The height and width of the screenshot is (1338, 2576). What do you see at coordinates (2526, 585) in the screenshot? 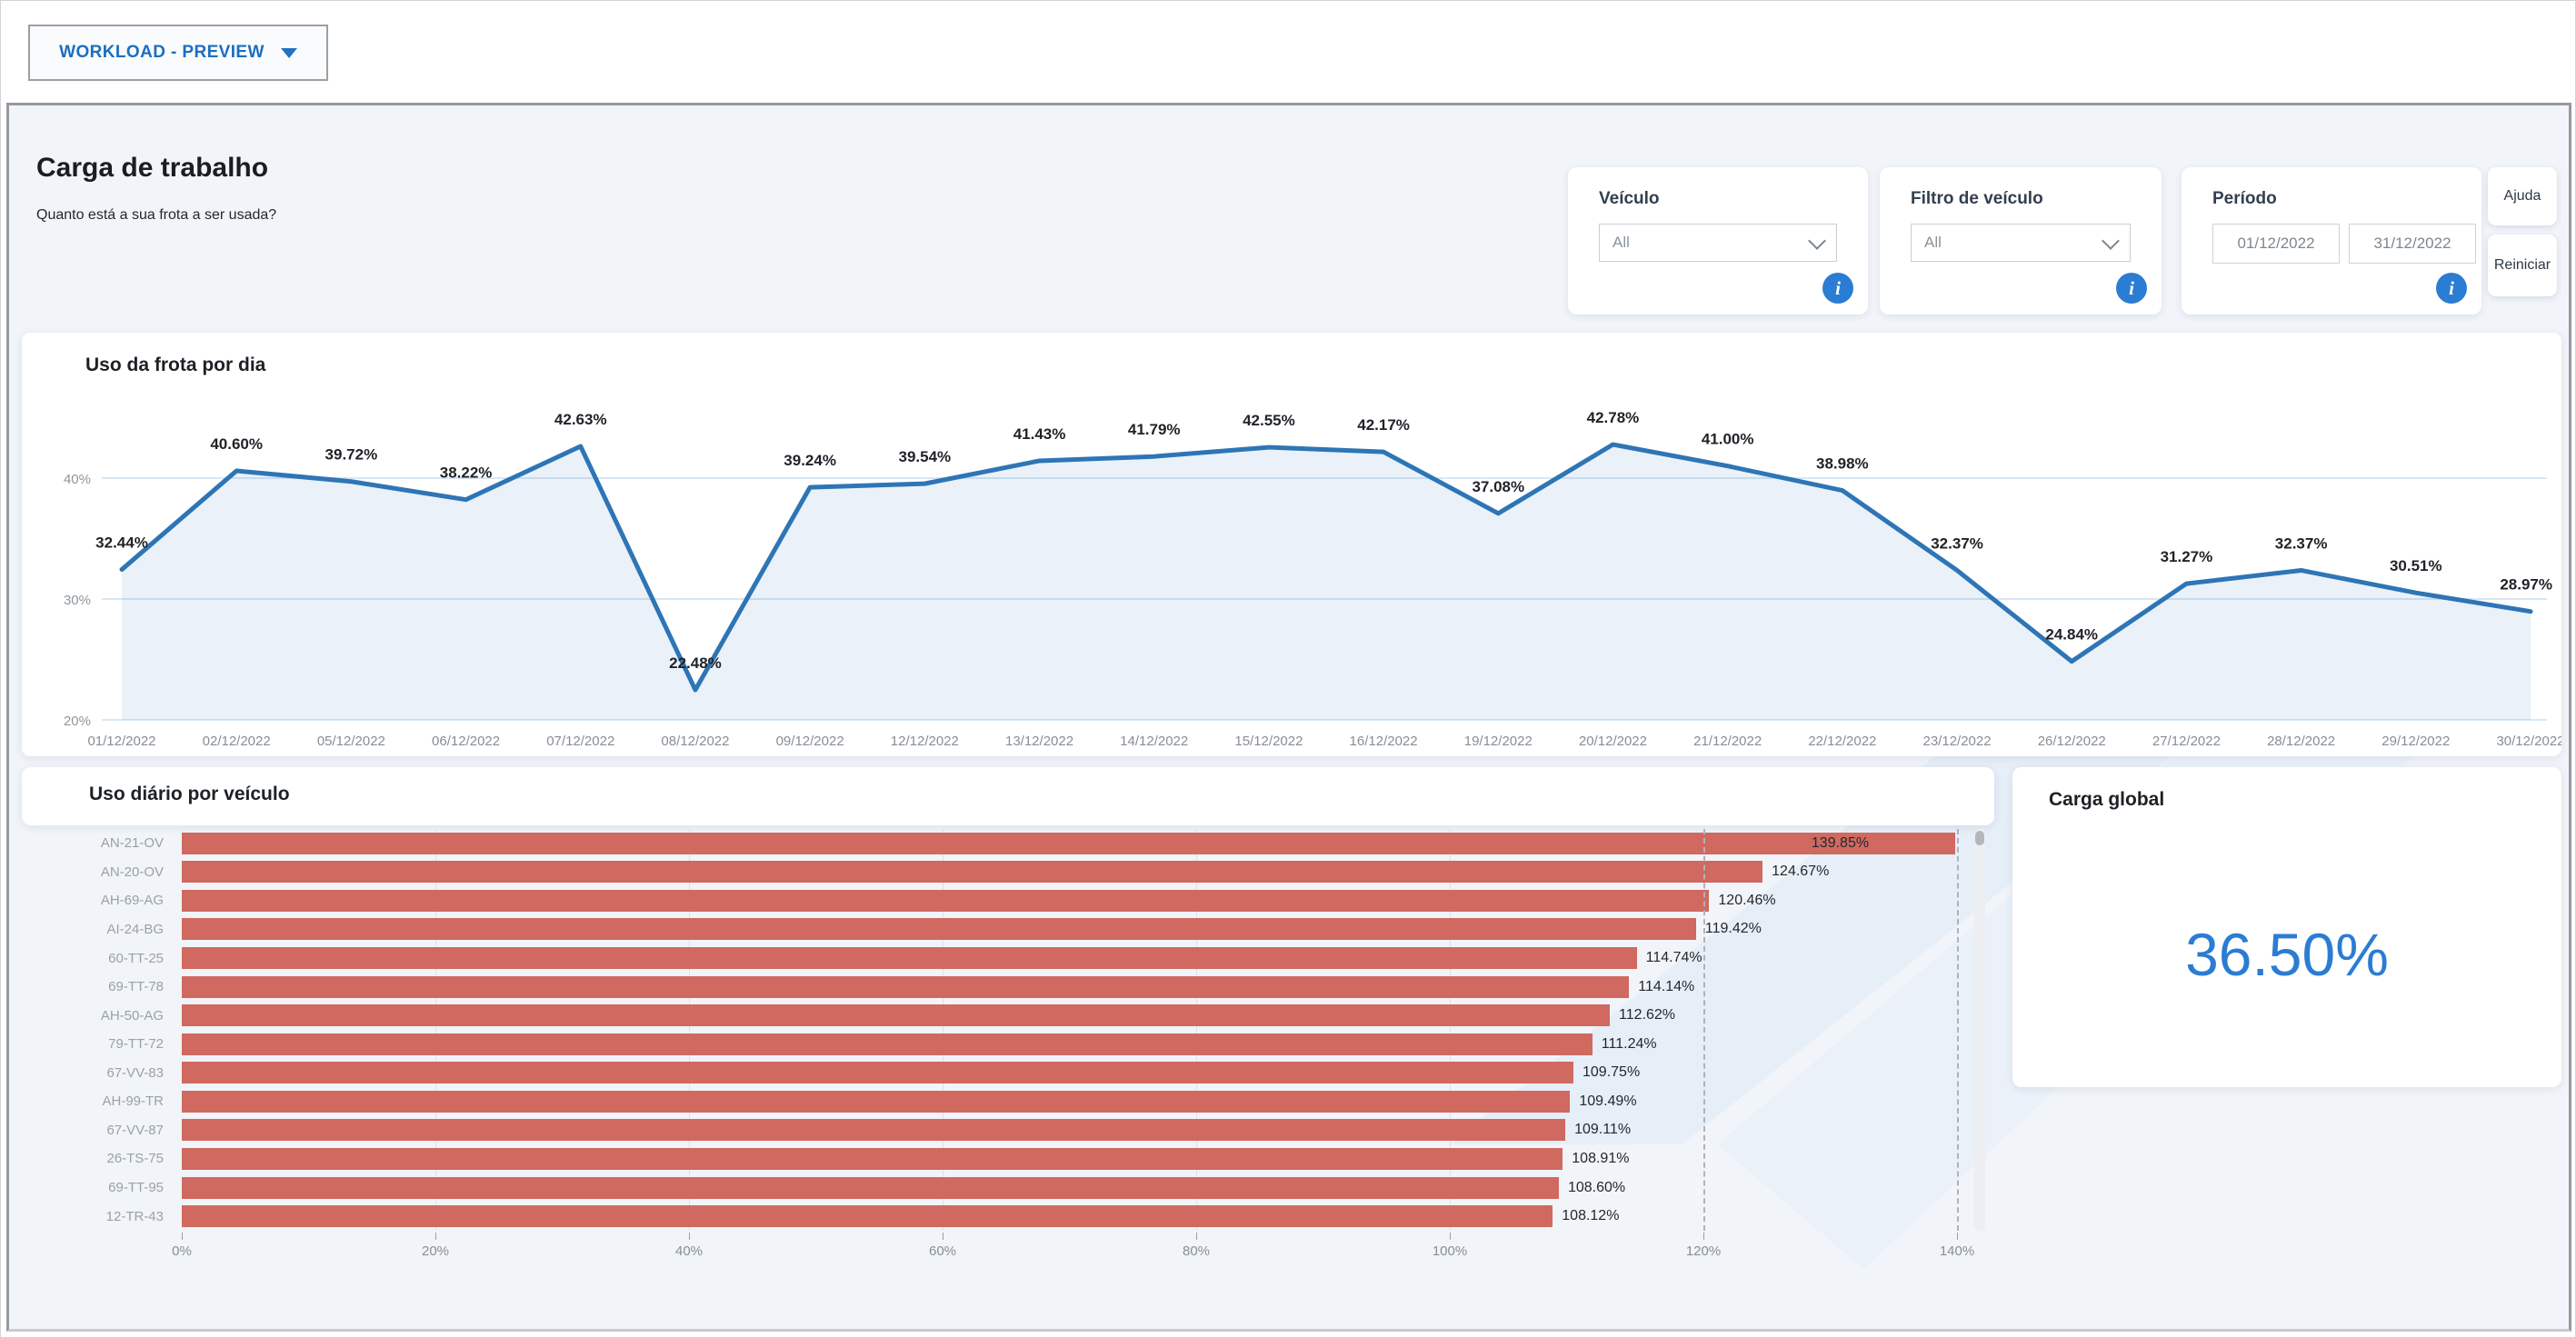
I see `data-point-label: 28.97%` at bounding box center [2526, 585].